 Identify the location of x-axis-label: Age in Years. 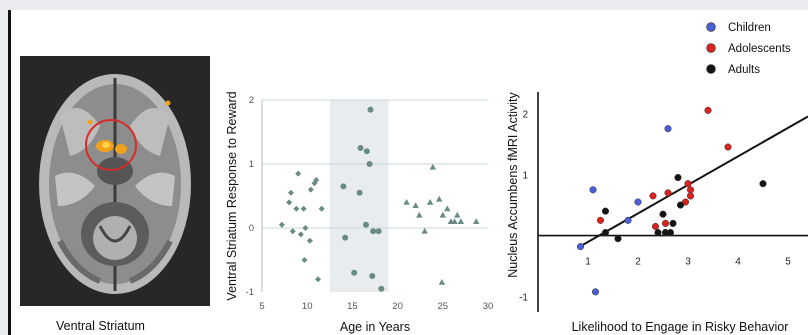
(375, 327).